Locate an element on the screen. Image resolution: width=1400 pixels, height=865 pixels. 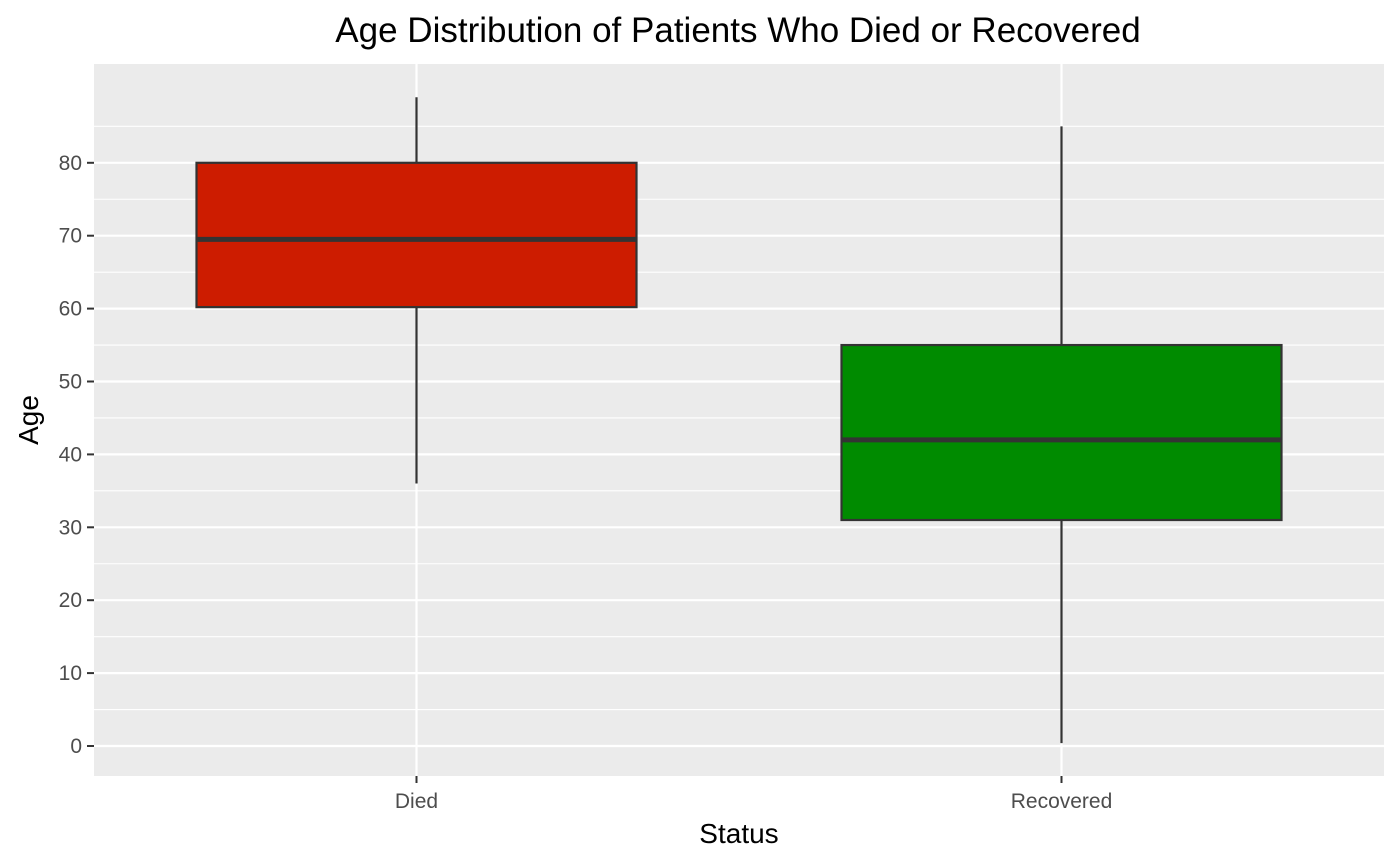
y-axis: 0 10 20 30 40 50 60 70 80 is located at coordinates (76, 455).